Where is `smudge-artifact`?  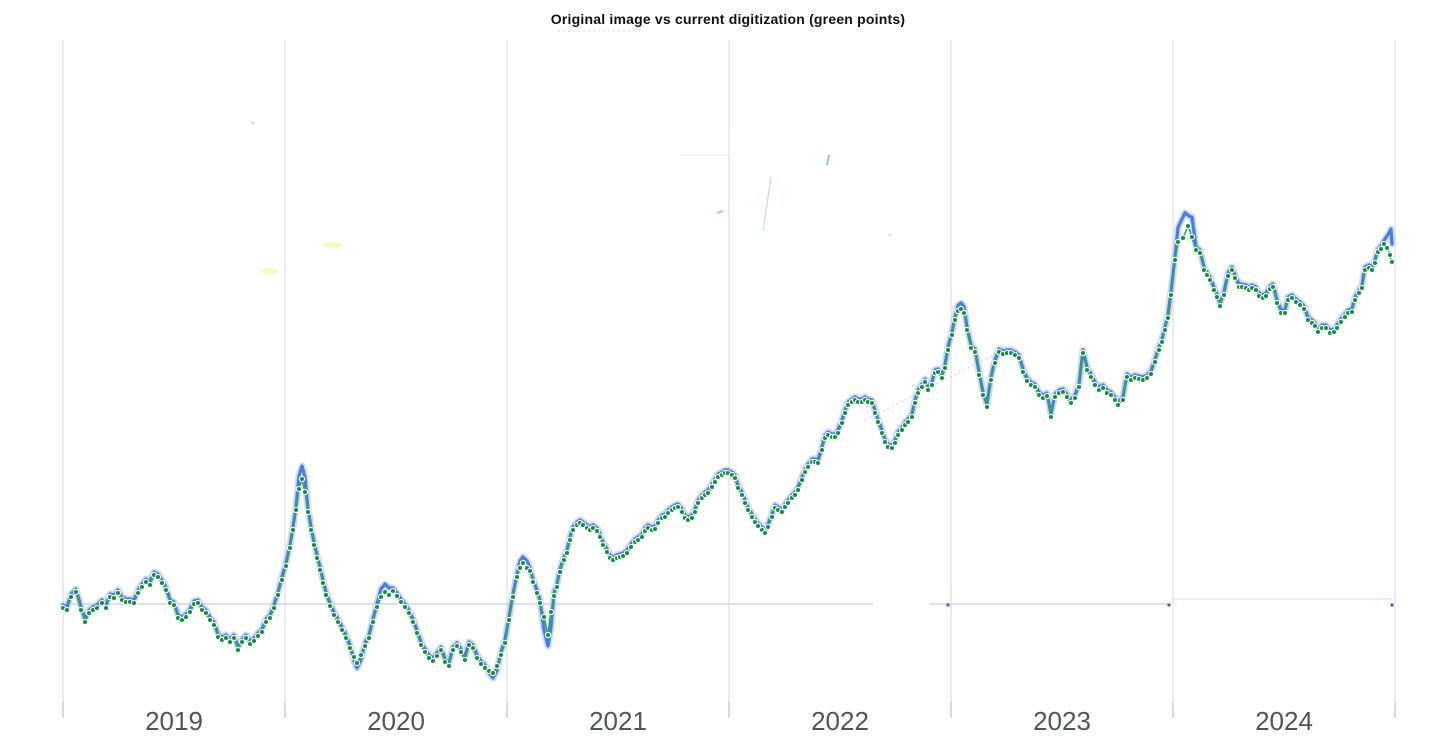
smudge-artifact is located at coordinates (333, 245).